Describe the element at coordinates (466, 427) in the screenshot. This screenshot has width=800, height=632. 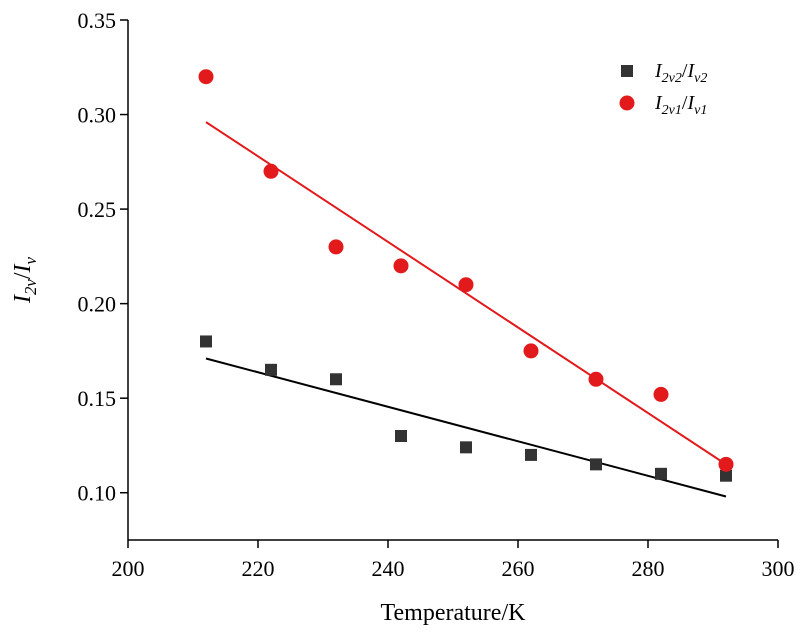
I see `fit-line-v2` at that location.